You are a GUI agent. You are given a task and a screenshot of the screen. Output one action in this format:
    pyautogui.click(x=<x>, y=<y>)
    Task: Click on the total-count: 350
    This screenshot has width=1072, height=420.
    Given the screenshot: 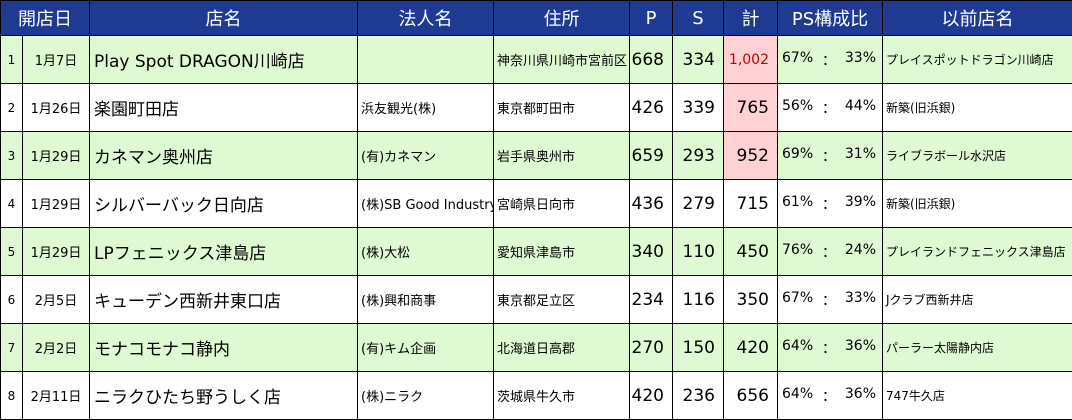 What is the action you would take?
    pyautogui.click(x=751, y=300)
    